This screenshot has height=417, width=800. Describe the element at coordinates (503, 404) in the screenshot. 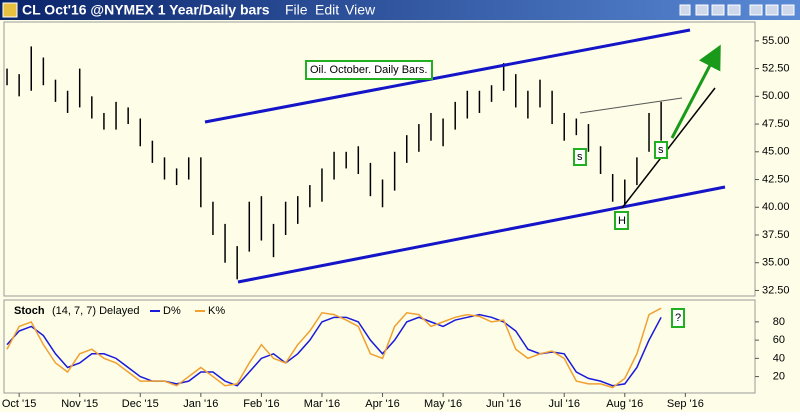

I see `x-tick-label: Jun '16` at that location.